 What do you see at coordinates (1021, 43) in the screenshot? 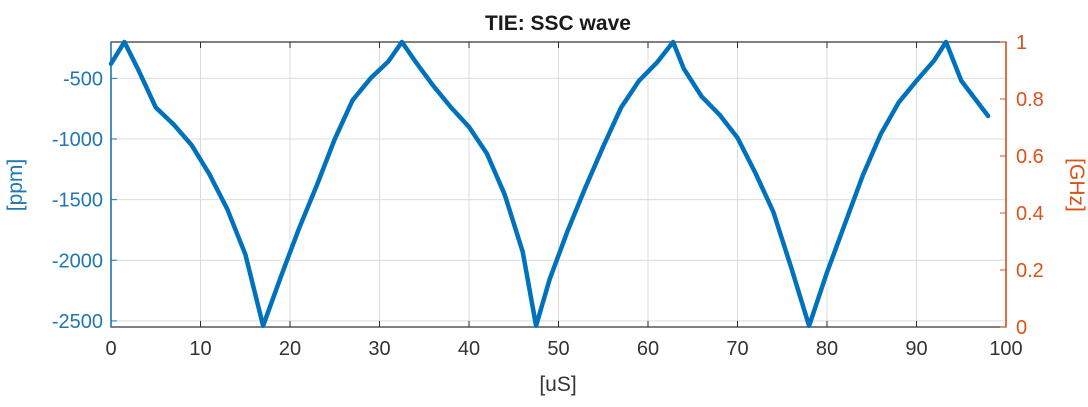
I see `right-tick-label: 1` at bounding box center [1021, 43].